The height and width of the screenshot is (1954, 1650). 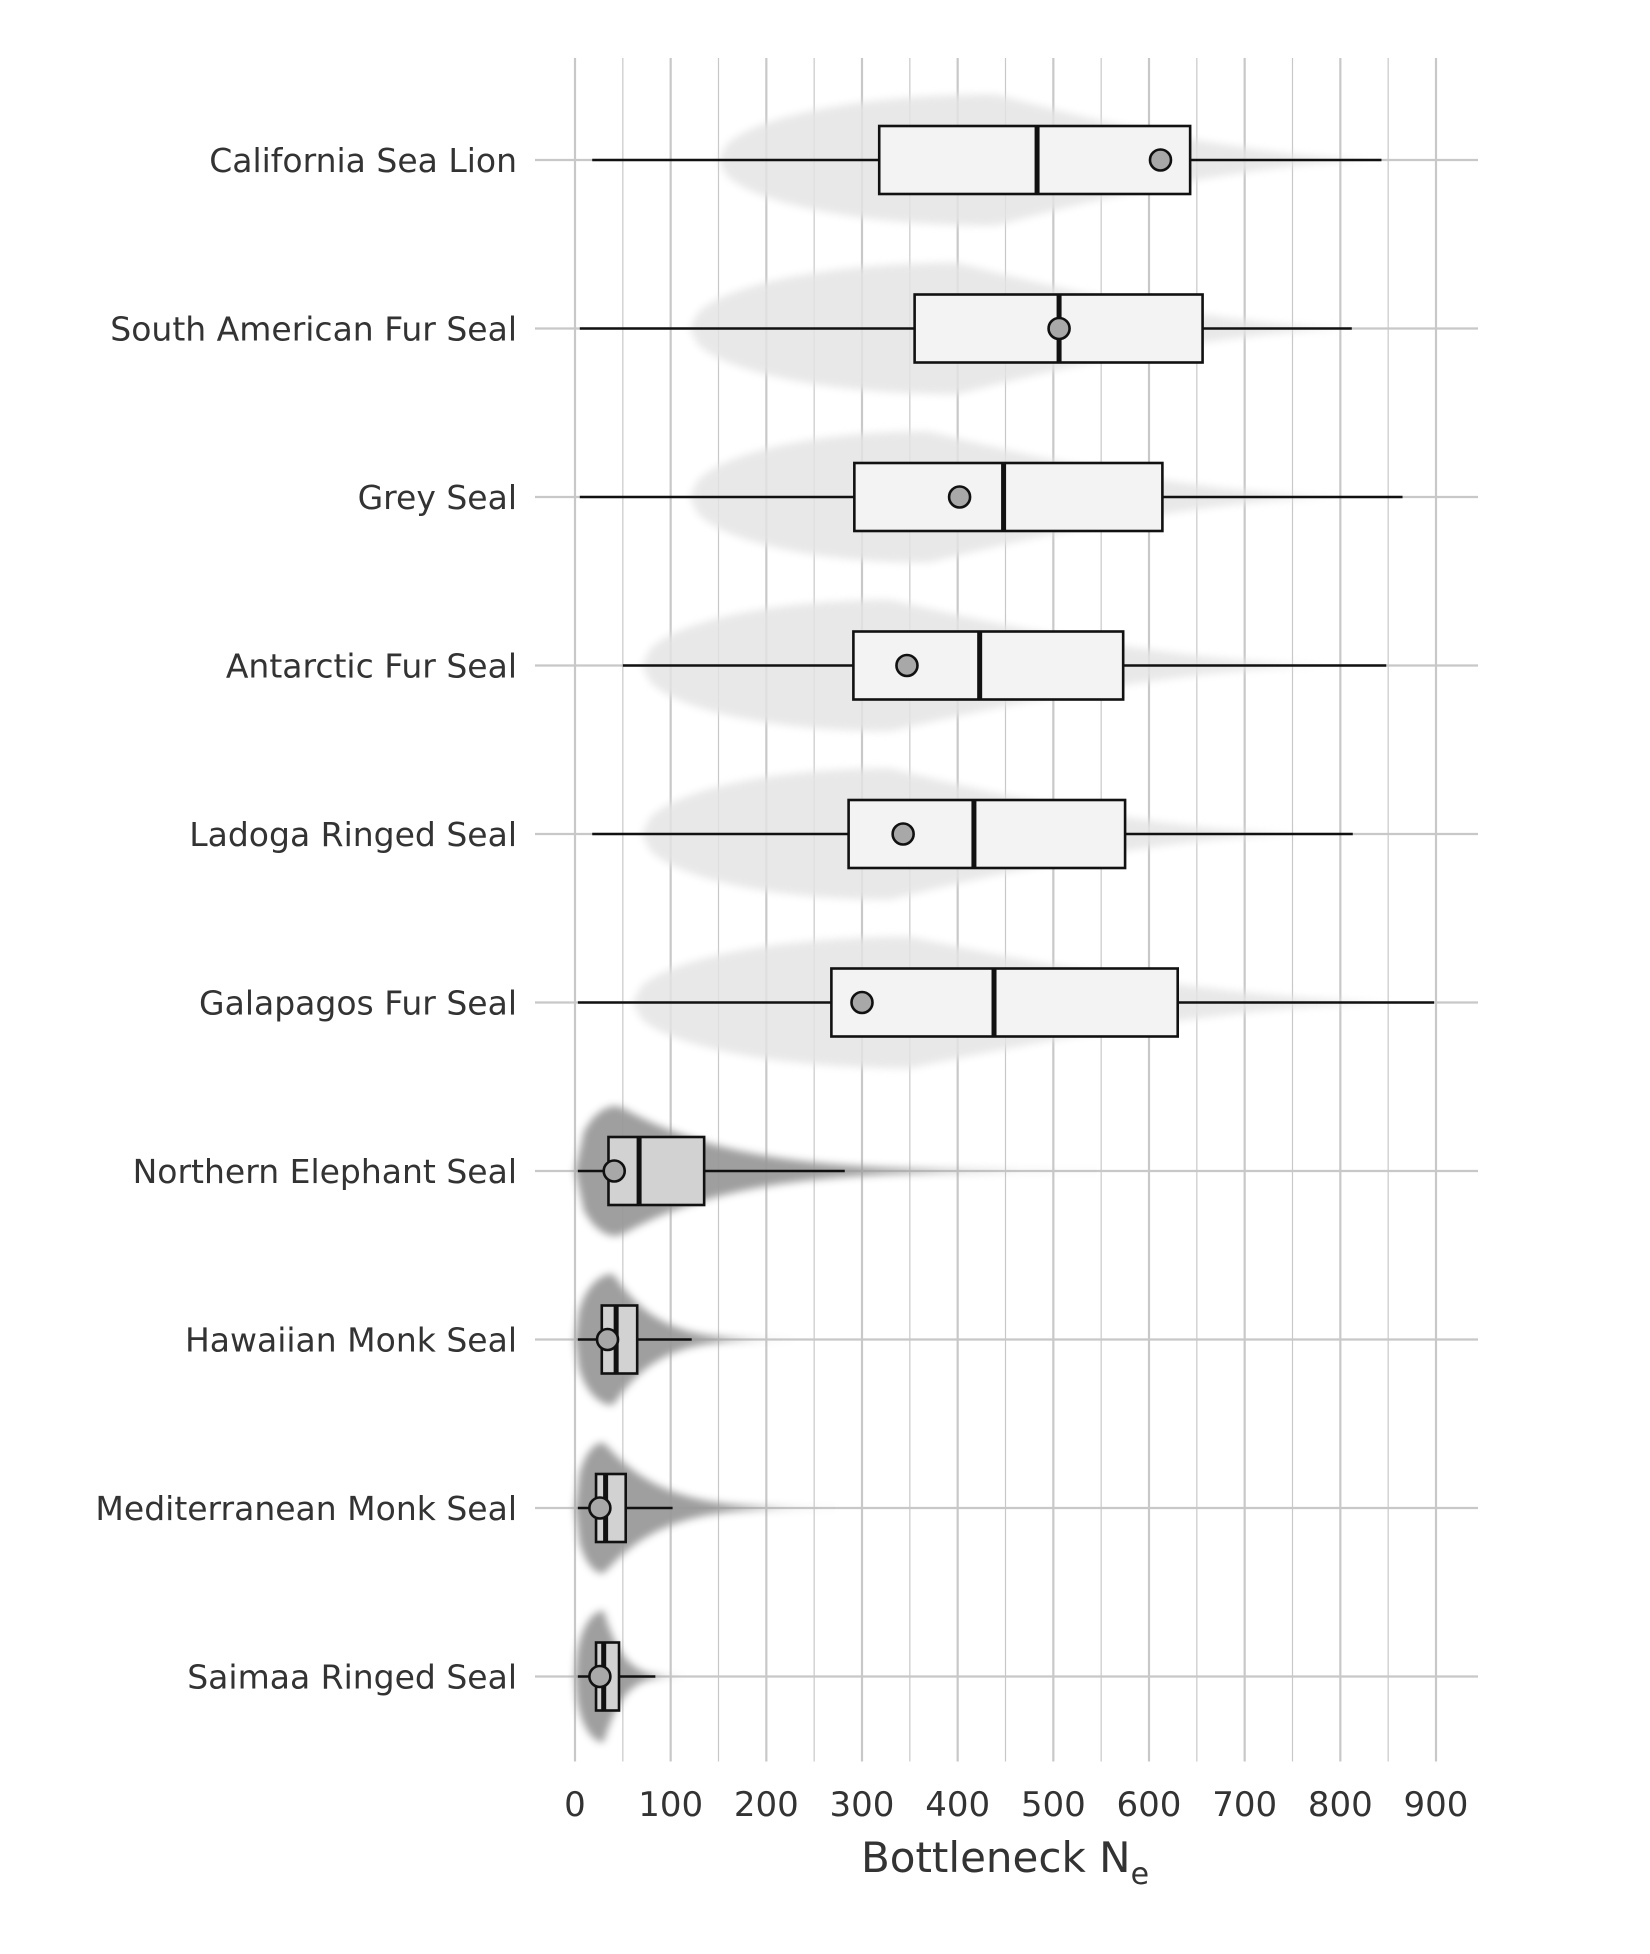 What do you see at coordinates (363, 160) in the screenshot?
I see `category-label: California Sea Lion` at bounding box center [363, 160].